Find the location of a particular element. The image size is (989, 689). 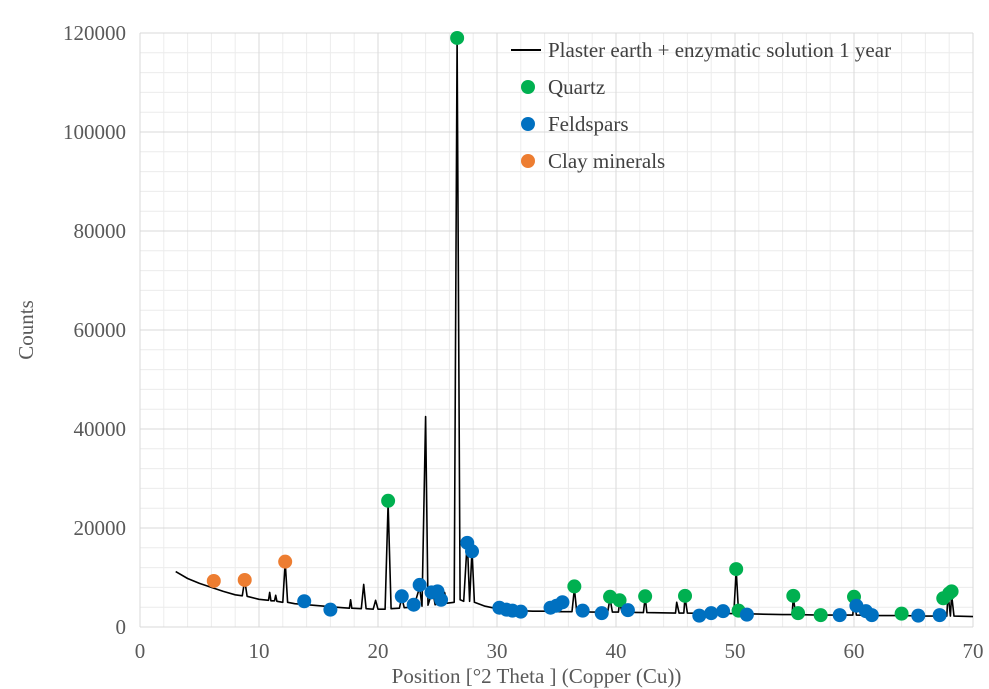

x-tick-label: 10 is located at coordinates (259, 651).